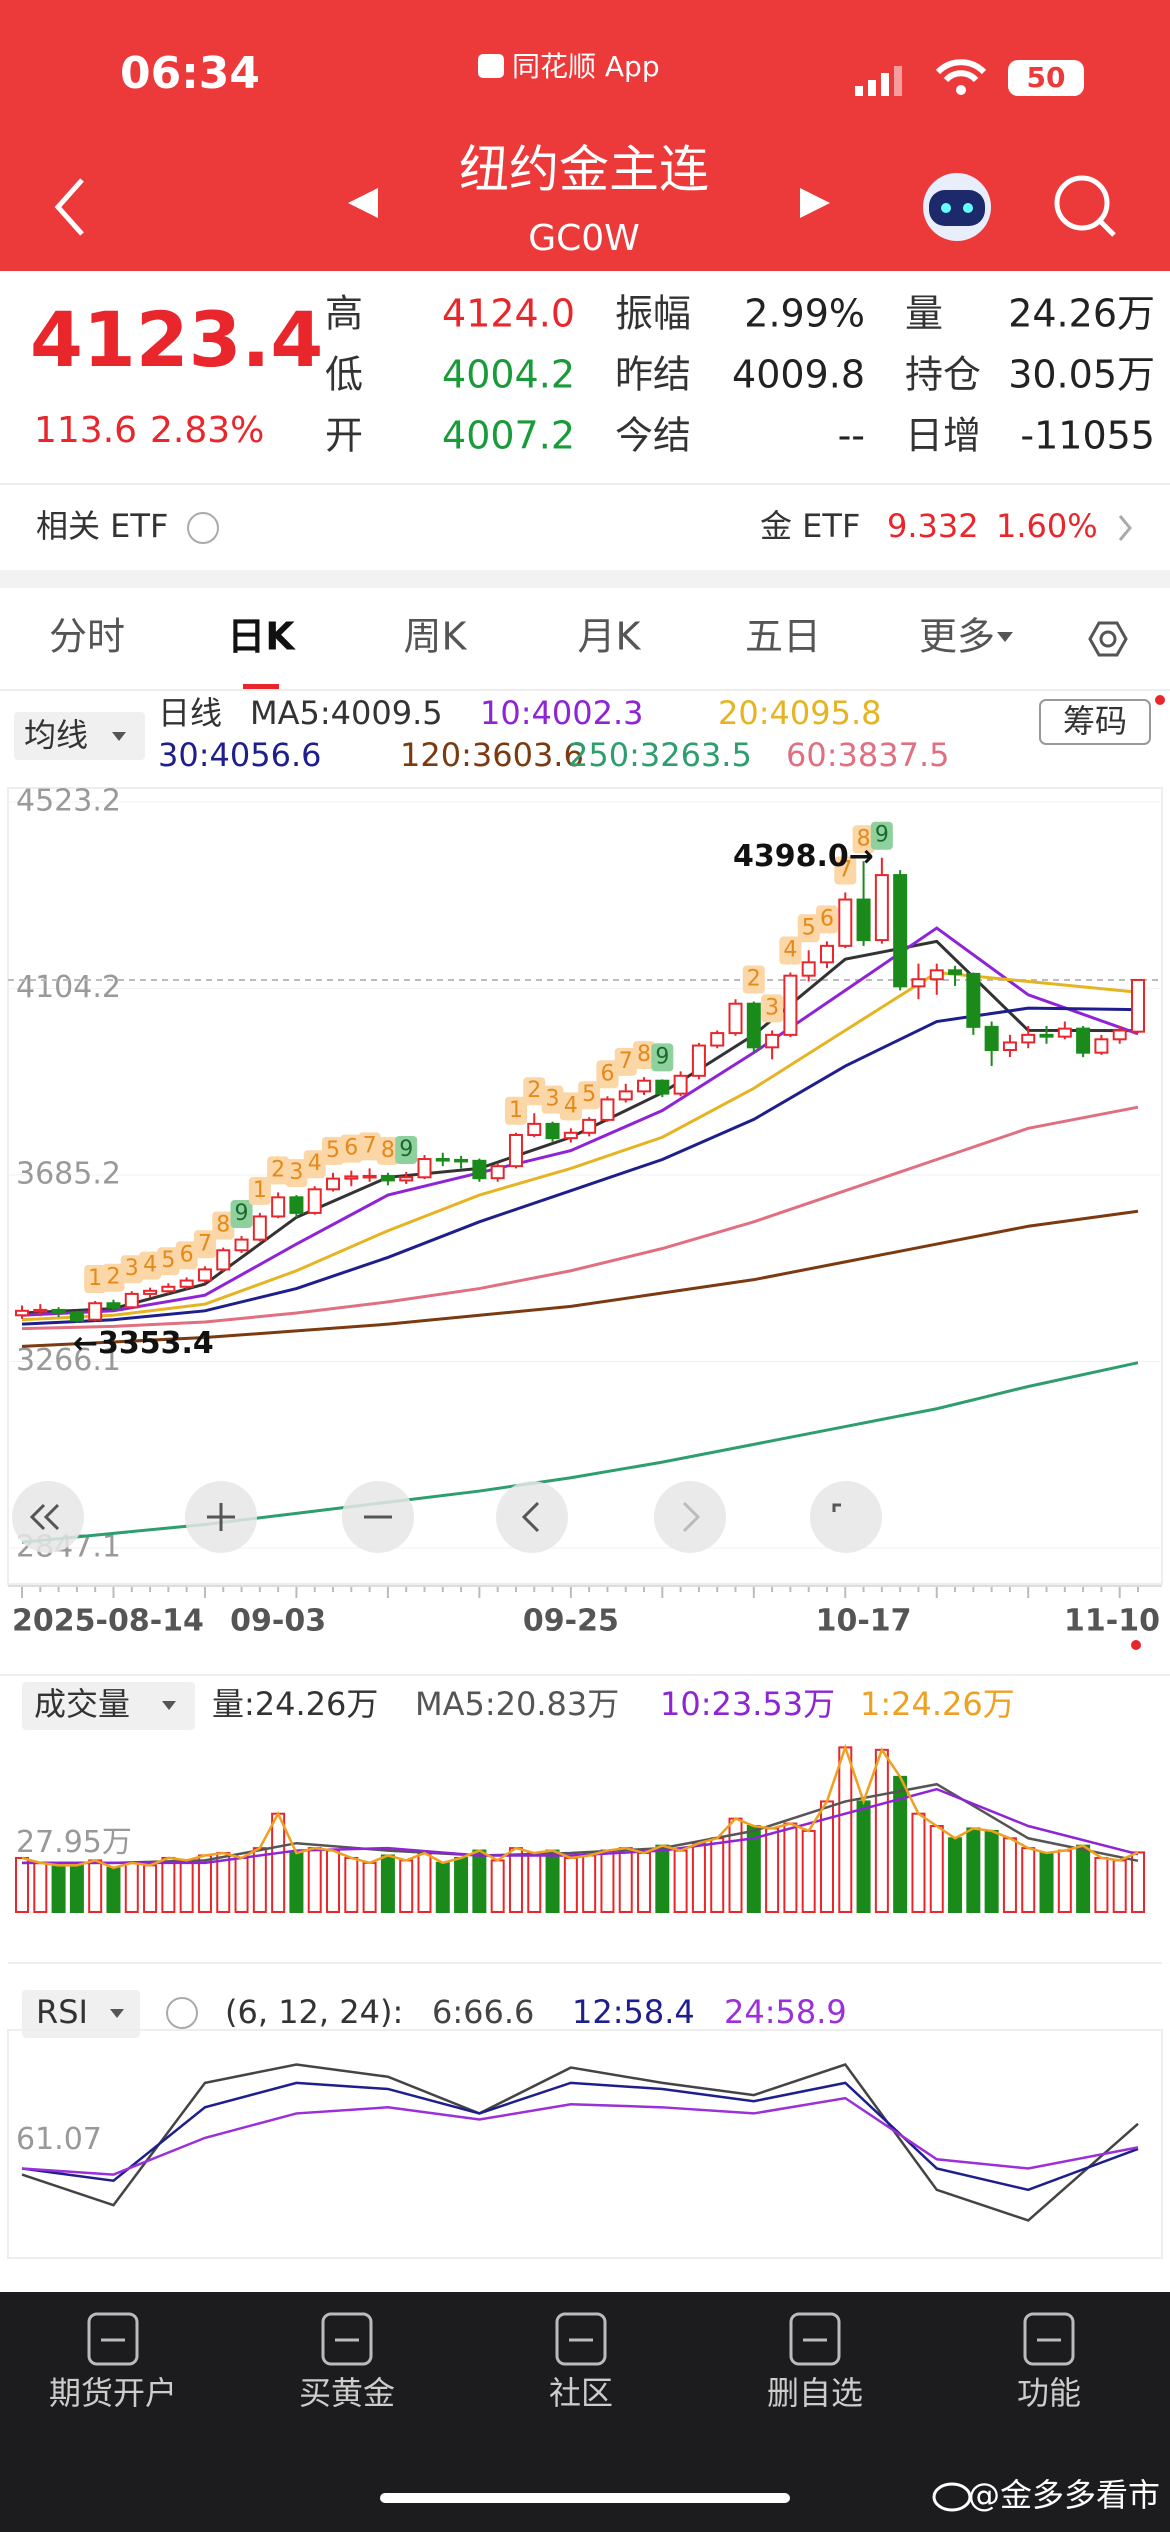  Describe the element at coordinates (864, 838) in the screenshot. I see `td-count: 8` at that location.